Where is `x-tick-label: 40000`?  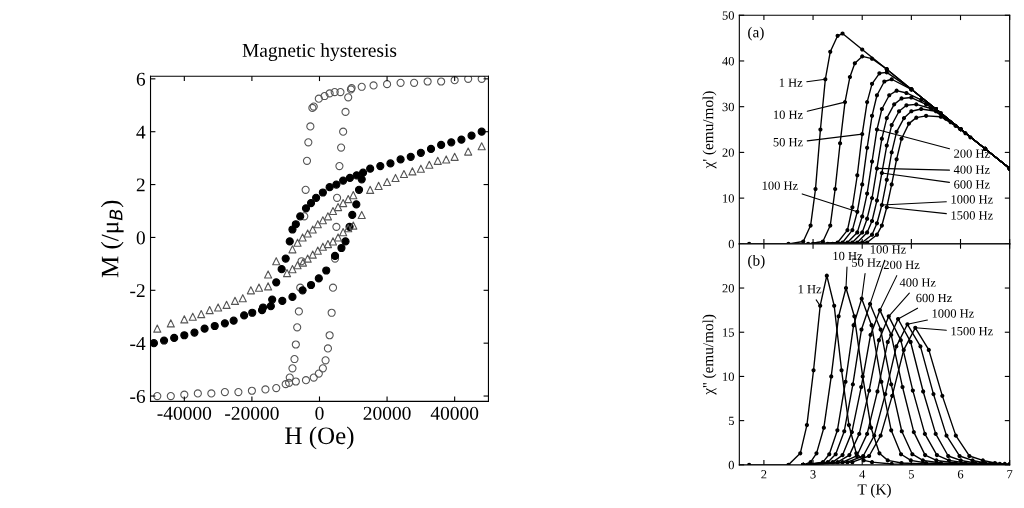
x-tick-label: 40000 is located at coordinates (454, 413).